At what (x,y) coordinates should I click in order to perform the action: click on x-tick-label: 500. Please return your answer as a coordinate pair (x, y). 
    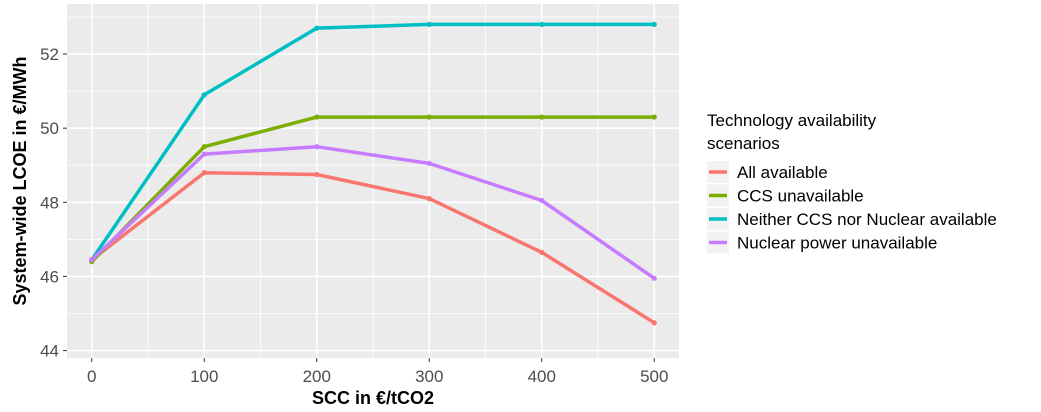
    Looking at the image, I should click on (654, 376).